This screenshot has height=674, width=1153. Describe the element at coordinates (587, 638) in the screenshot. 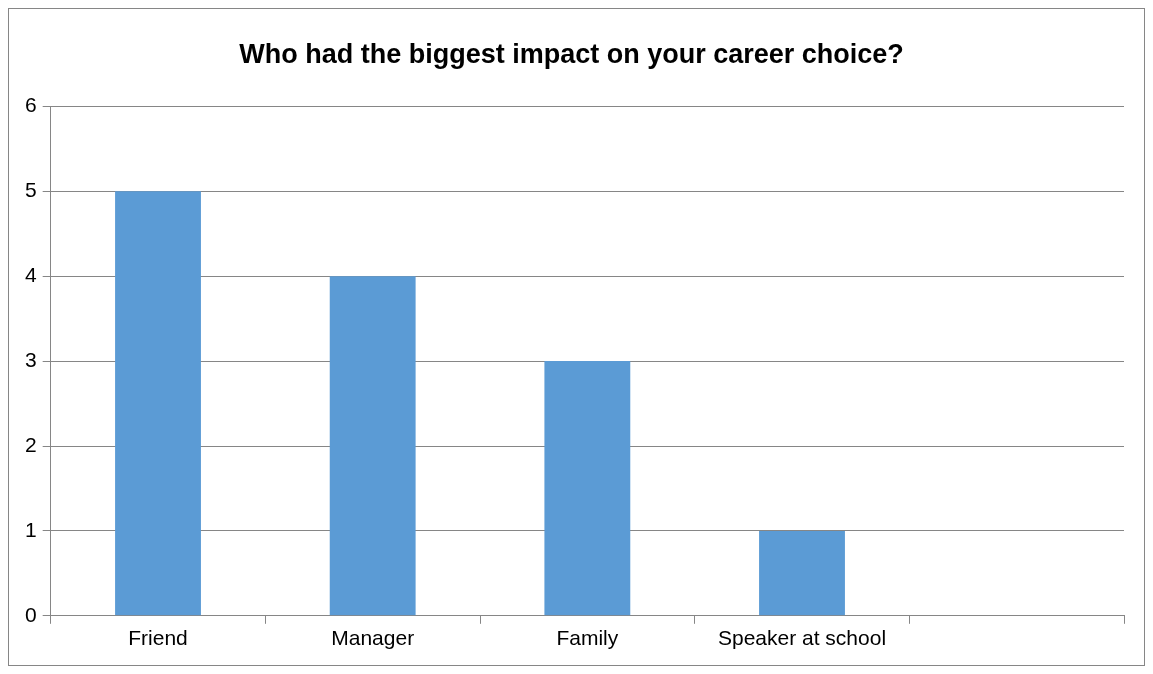

I see `x-tick-label: Family` at that location.